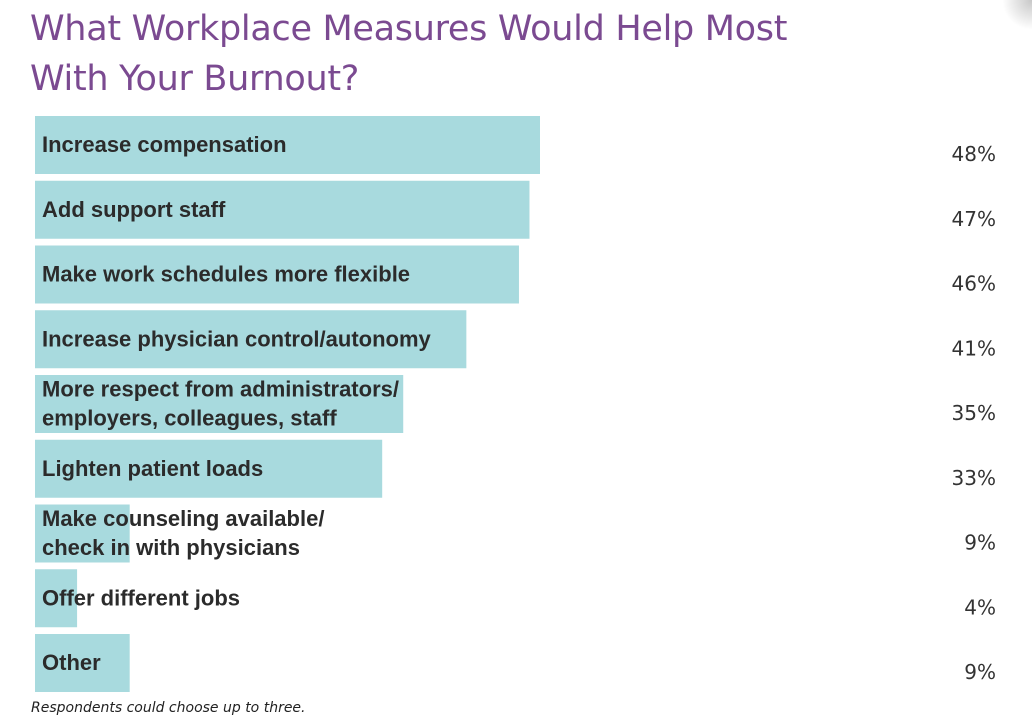 The width and height of the screenshot is (1032, 720). What do you see at coordinates (189, 418) in the screenshot?
I see `category-label: employers, colleagues, staff` at bounding box center [189, 418].